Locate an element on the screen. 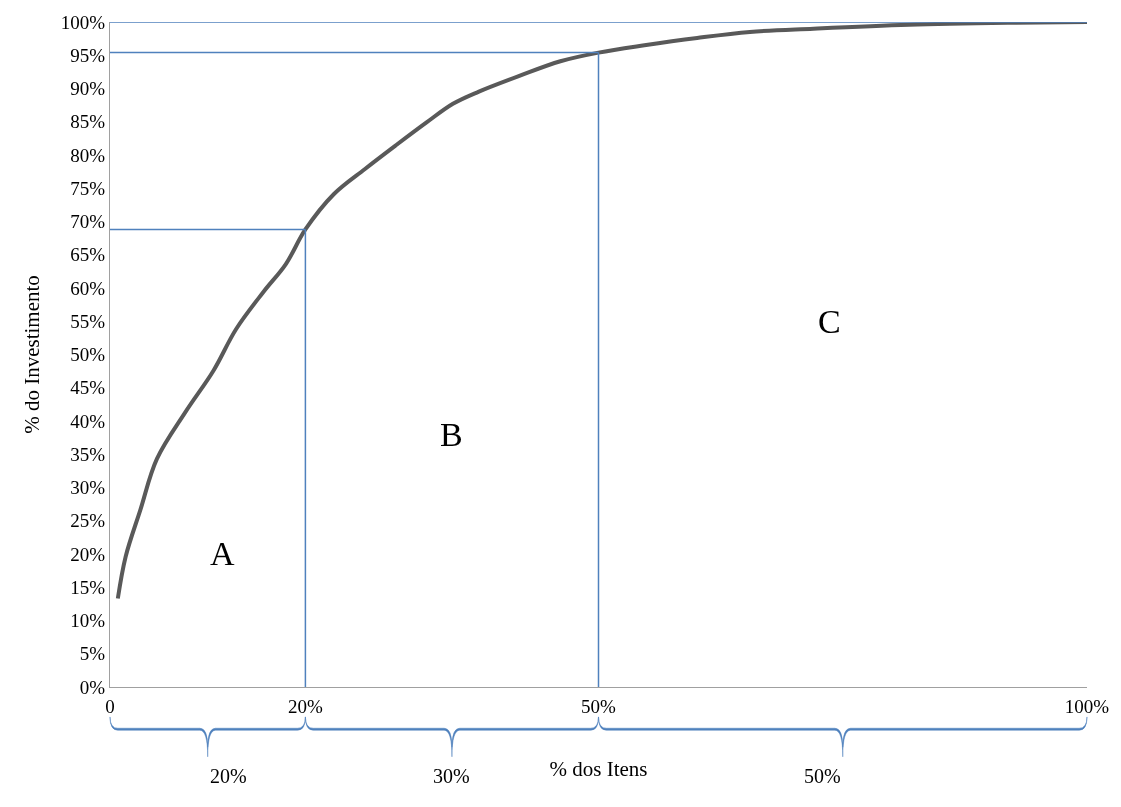  x-tick-label: 50% is located at coordinates (599, 706).